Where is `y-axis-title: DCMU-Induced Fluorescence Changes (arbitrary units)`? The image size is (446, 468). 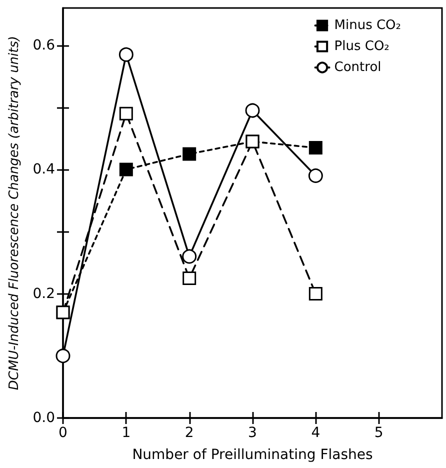 y-axis-title: DCMU-Induced Fluorescence Changes (arbitrary units) is located at coordinates (14, 213).